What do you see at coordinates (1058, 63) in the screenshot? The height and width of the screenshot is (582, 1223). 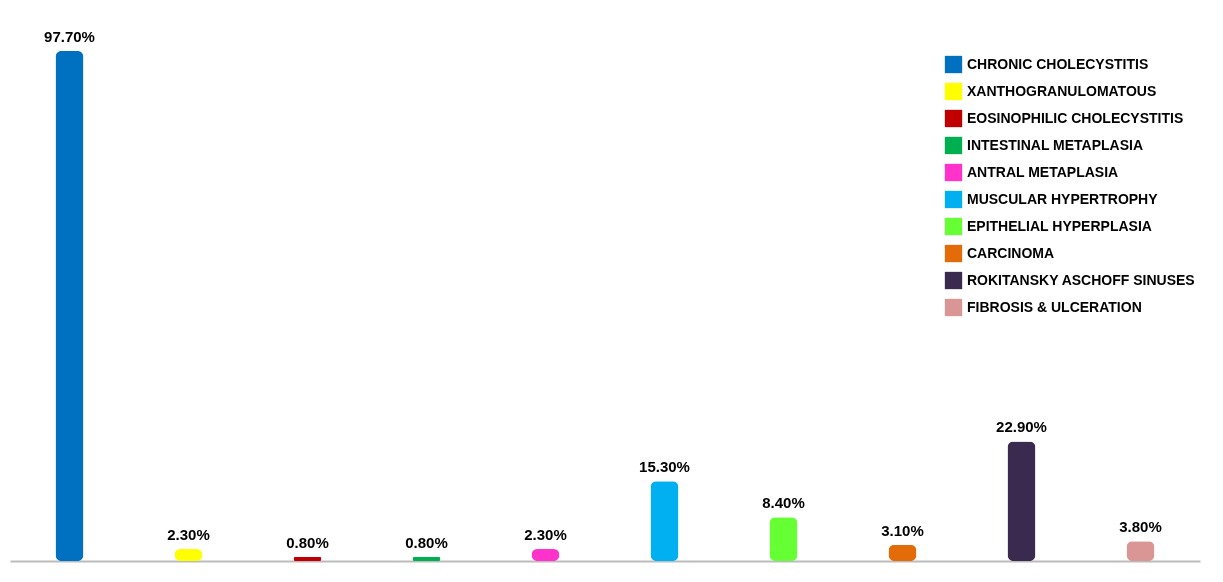 I see `legend-label: CHRONIC CHOLECYSTITIS` at bounding box center [1058, 63].